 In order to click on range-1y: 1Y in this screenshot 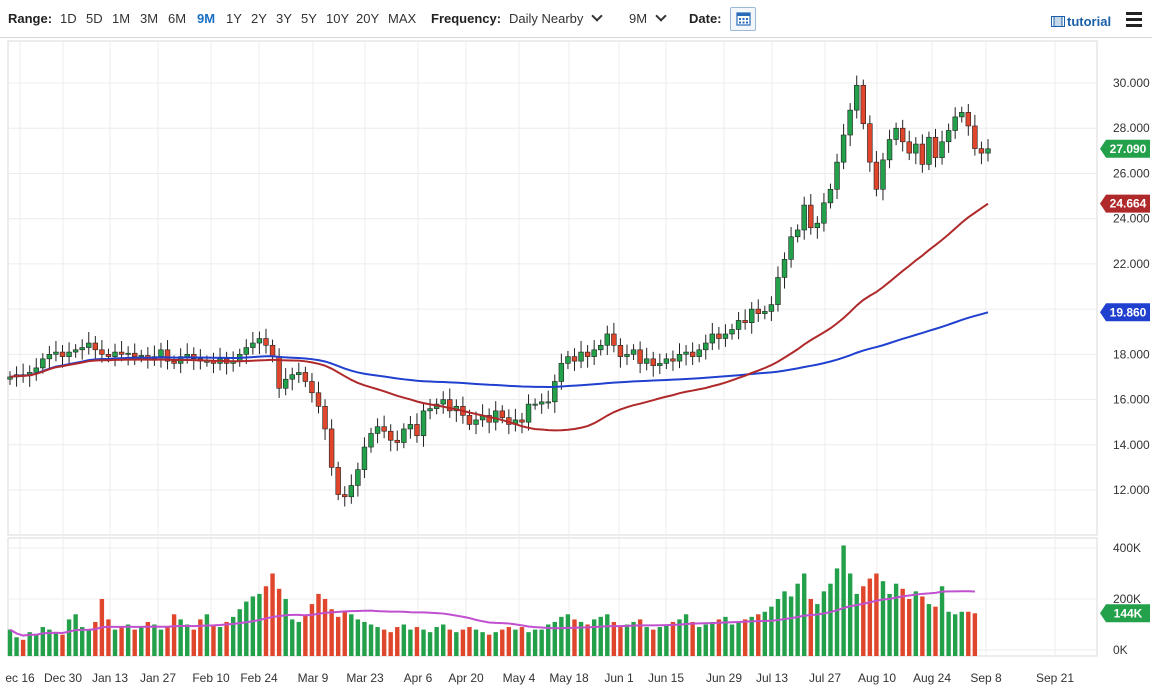, I will do `click(234, 18)`.